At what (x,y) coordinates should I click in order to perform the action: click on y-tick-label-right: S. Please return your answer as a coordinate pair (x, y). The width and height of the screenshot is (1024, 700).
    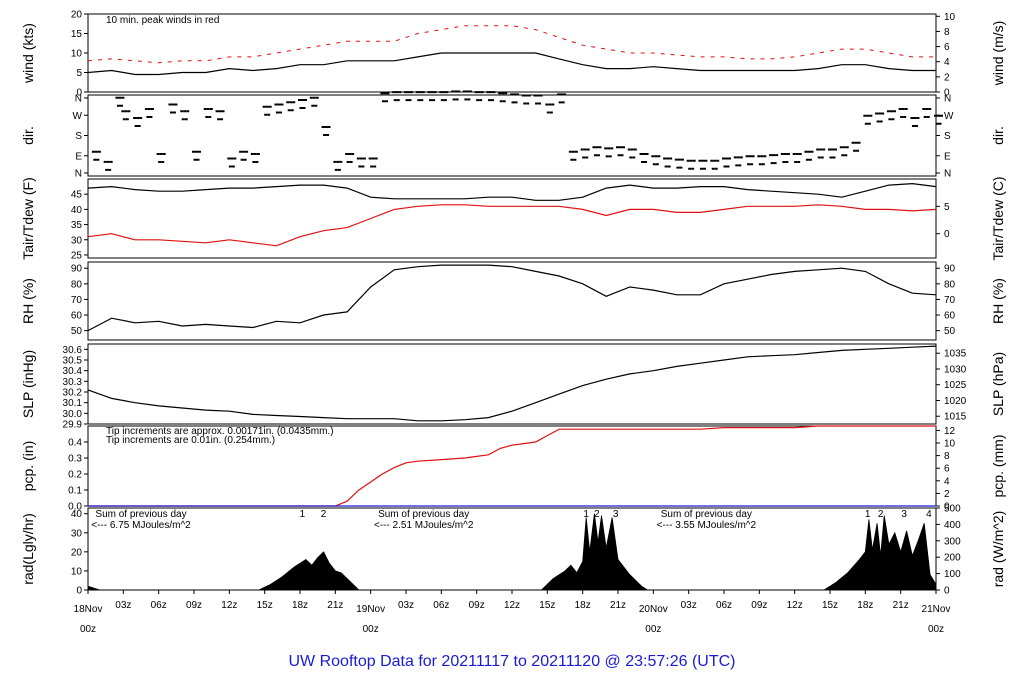
    Looking at the image, I should click on (947, 136).